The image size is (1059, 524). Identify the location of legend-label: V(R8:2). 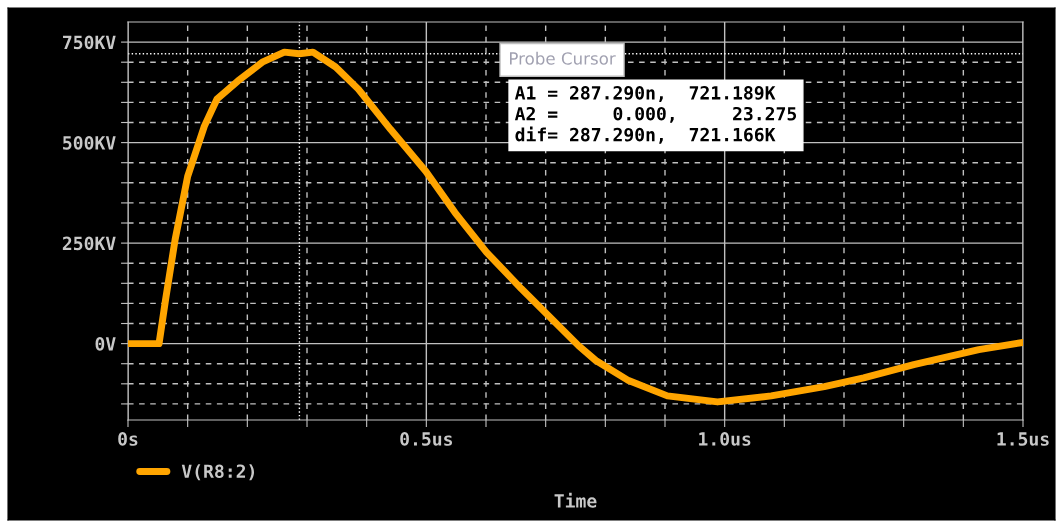
(218, 472).